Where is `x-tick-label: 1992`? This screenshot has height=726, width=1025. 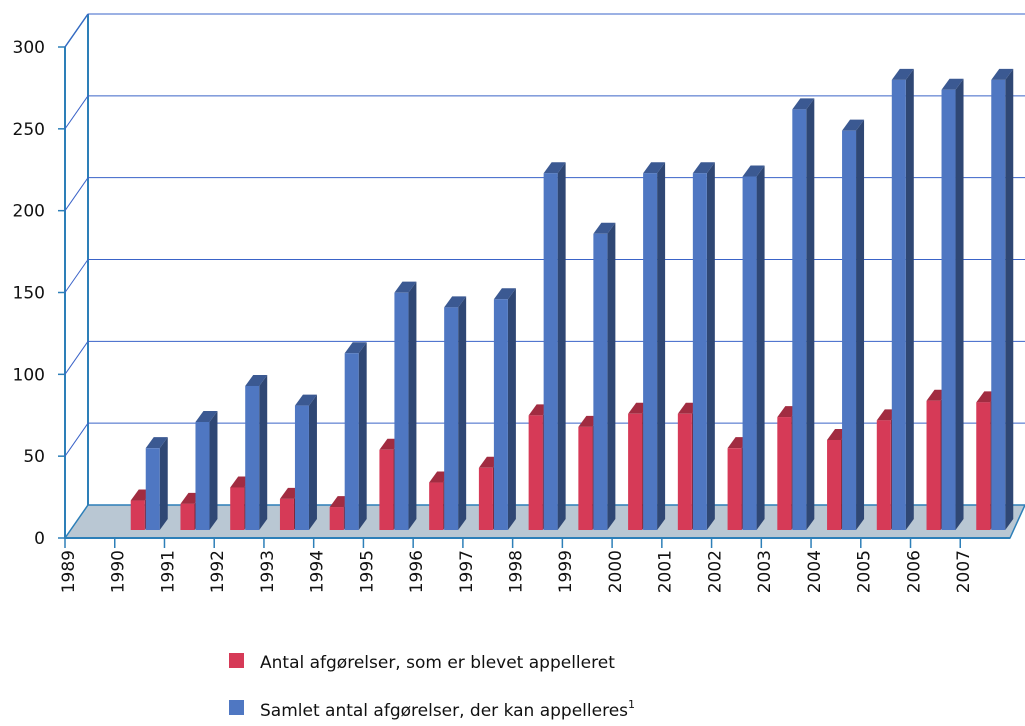 x-tick-label: 1992 is located at coordinates (218, 571).